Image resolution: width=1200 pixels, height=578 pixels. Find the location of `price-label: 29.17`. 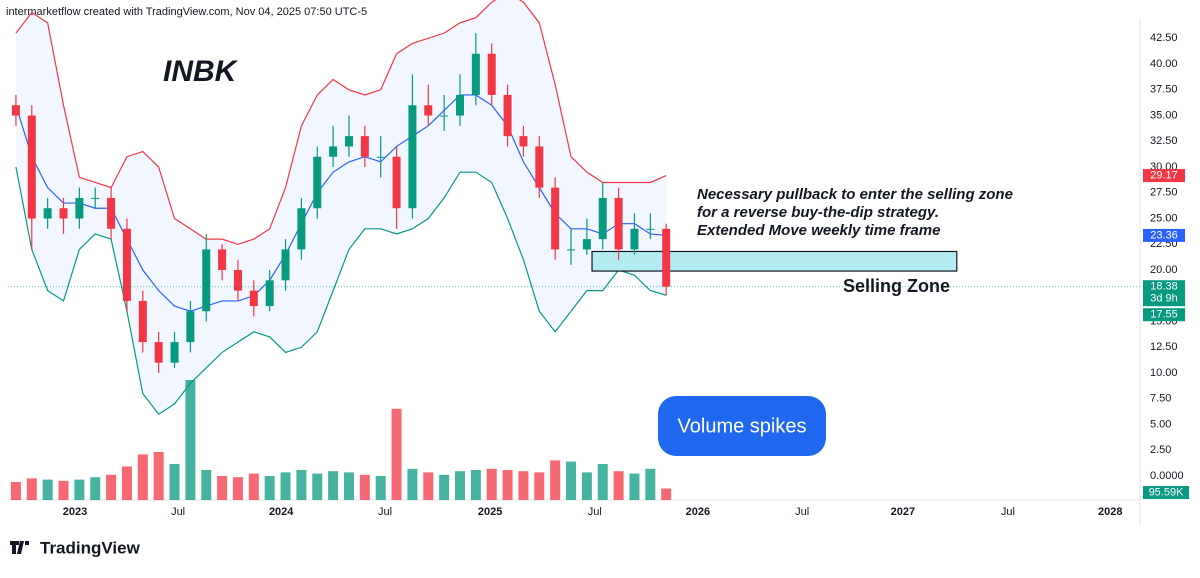

price-label: 29.17 is located at coordinates (1164, 175).